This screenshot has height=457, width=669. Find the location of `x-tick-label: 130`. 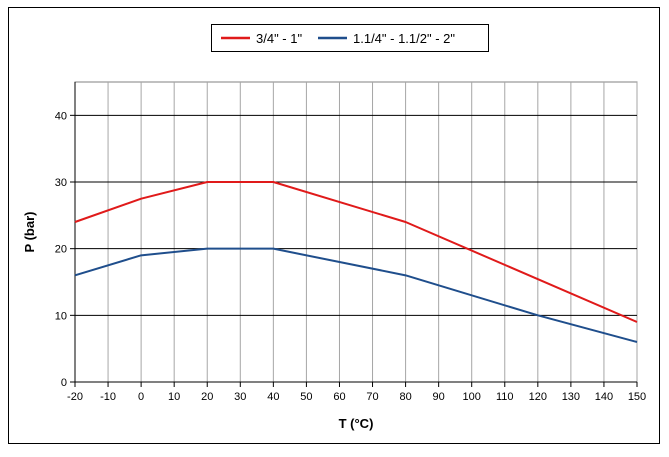

x-tick-label: 130 is located at coordinates (571, 397).